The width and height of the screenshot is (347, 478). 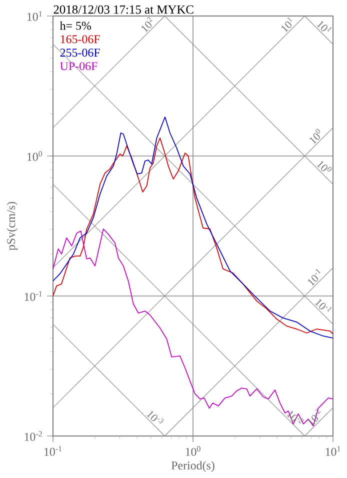 What do you see at coordinates (192, 466) in the screenshot?
I see `x-axis-title: Period(s)` at bounding box center [192, 466].